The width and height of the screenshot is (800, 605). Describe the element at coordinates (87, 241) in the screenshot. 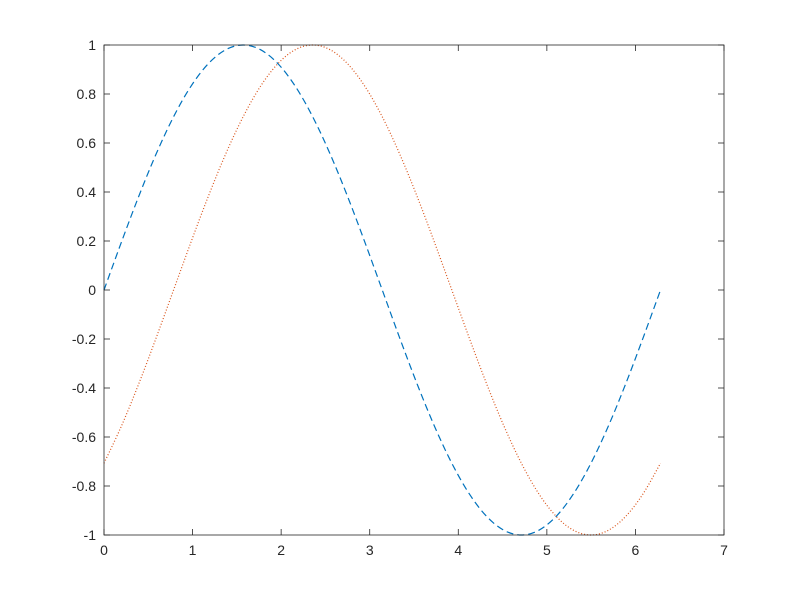

I see `y-tick-label: 0.2` at that location.